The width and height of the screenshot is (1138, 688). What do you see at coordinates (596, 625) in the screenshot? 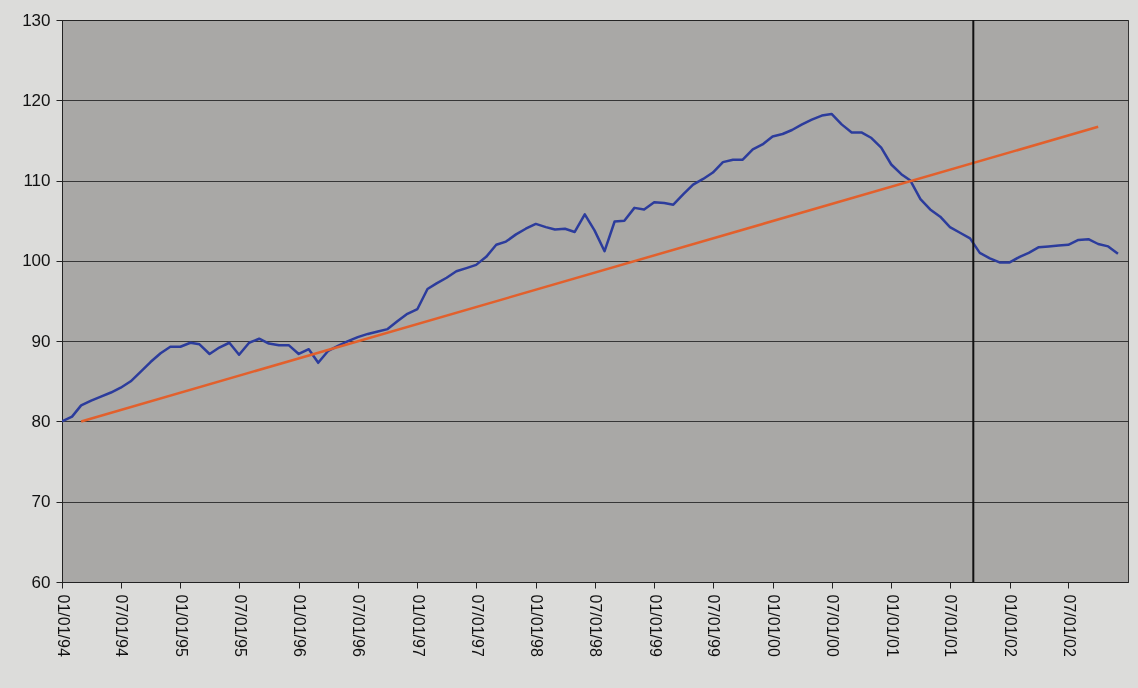
I see `x-tick-label: 07/01/98` at bounding box center [596, 625].